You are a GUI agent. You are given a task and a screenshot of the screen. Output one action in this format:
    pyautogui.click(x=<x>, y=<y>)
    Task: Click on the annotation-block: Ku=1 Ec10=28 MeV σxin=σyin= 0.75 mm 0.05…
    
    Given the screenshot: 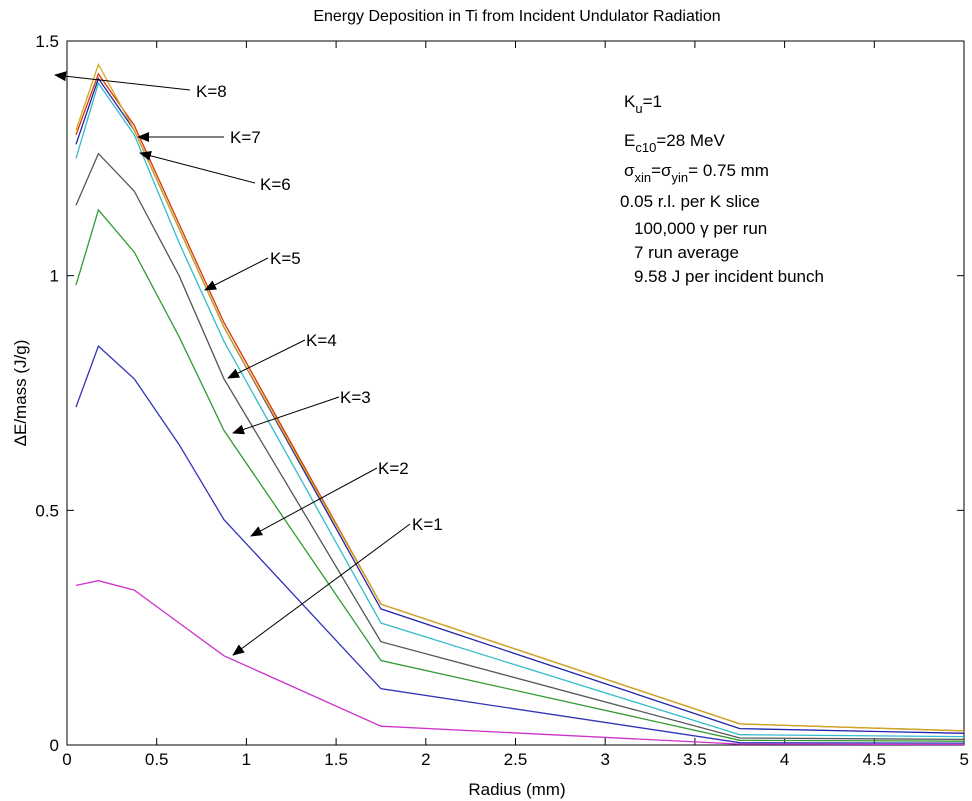 What is the action you would take?
    pyautogui.click(x=722, y=189)
    